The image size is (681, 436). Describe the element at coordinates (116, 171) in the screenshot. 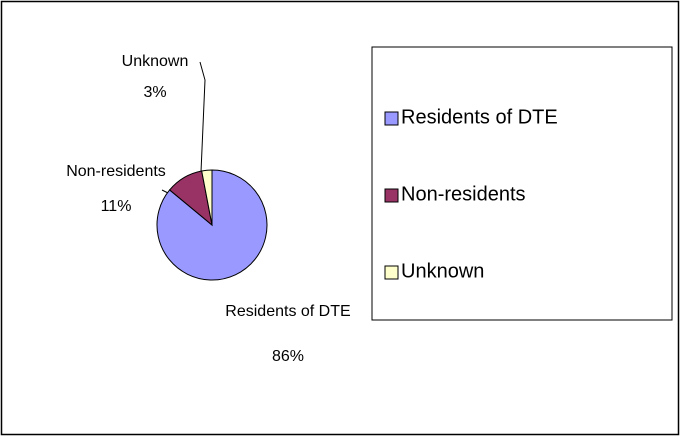

I see `slice-label: Non-residents` at that location.